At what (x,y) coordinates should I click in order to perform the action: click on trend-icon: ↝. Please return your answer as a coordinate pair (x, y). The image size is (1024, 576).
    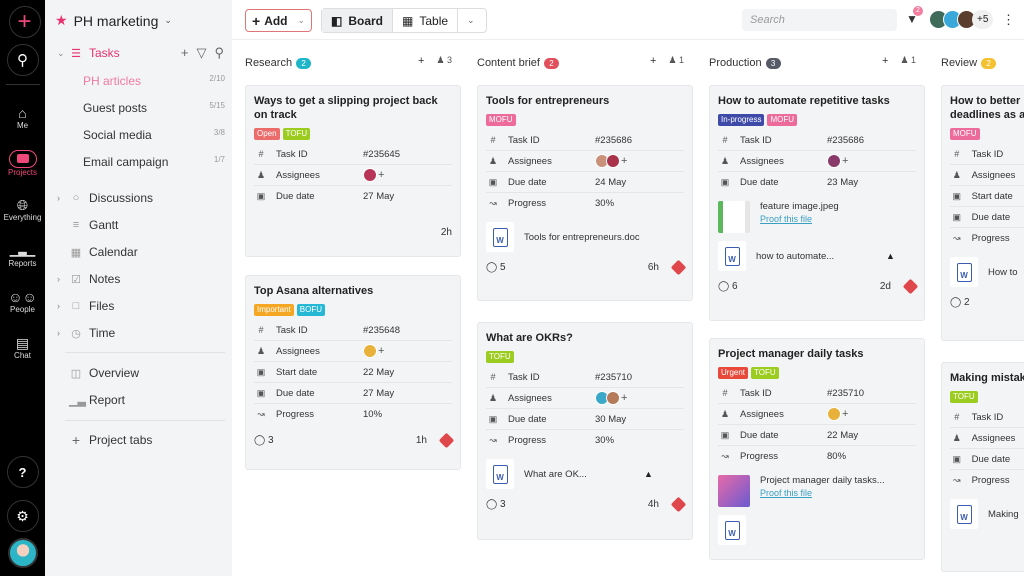
    Looking at the image, I should click on (957, 480).